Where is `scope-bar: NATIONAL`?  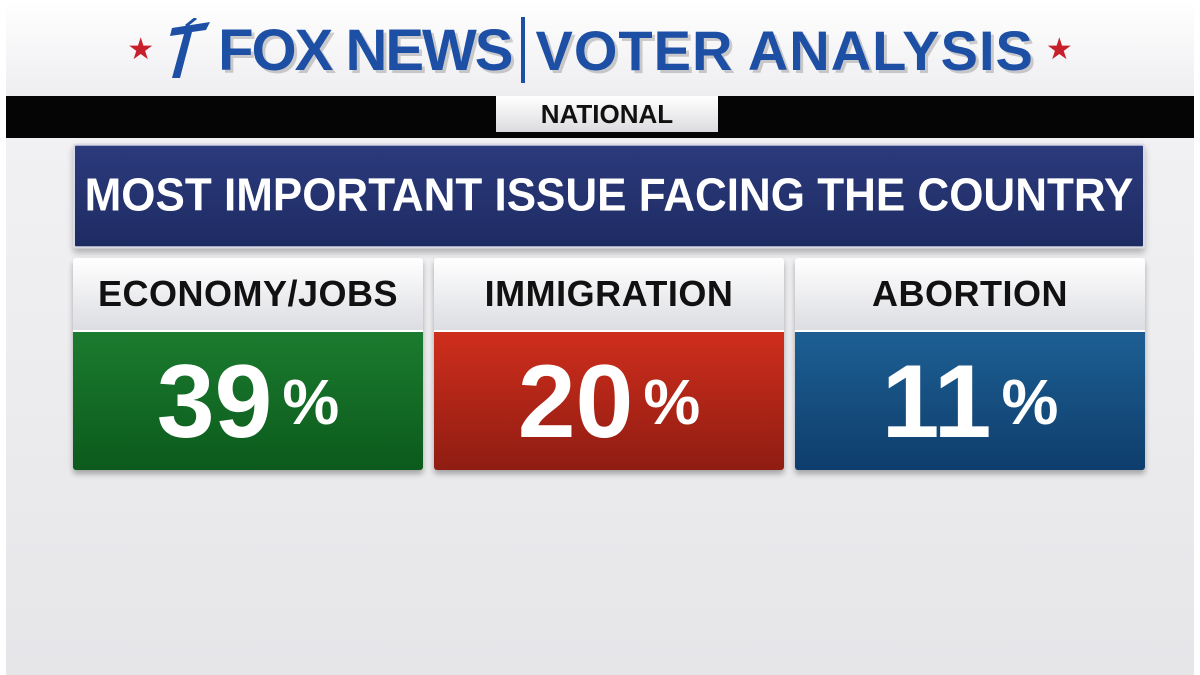
scope-bar: NATIONAL is located at coordinates (600, 117).